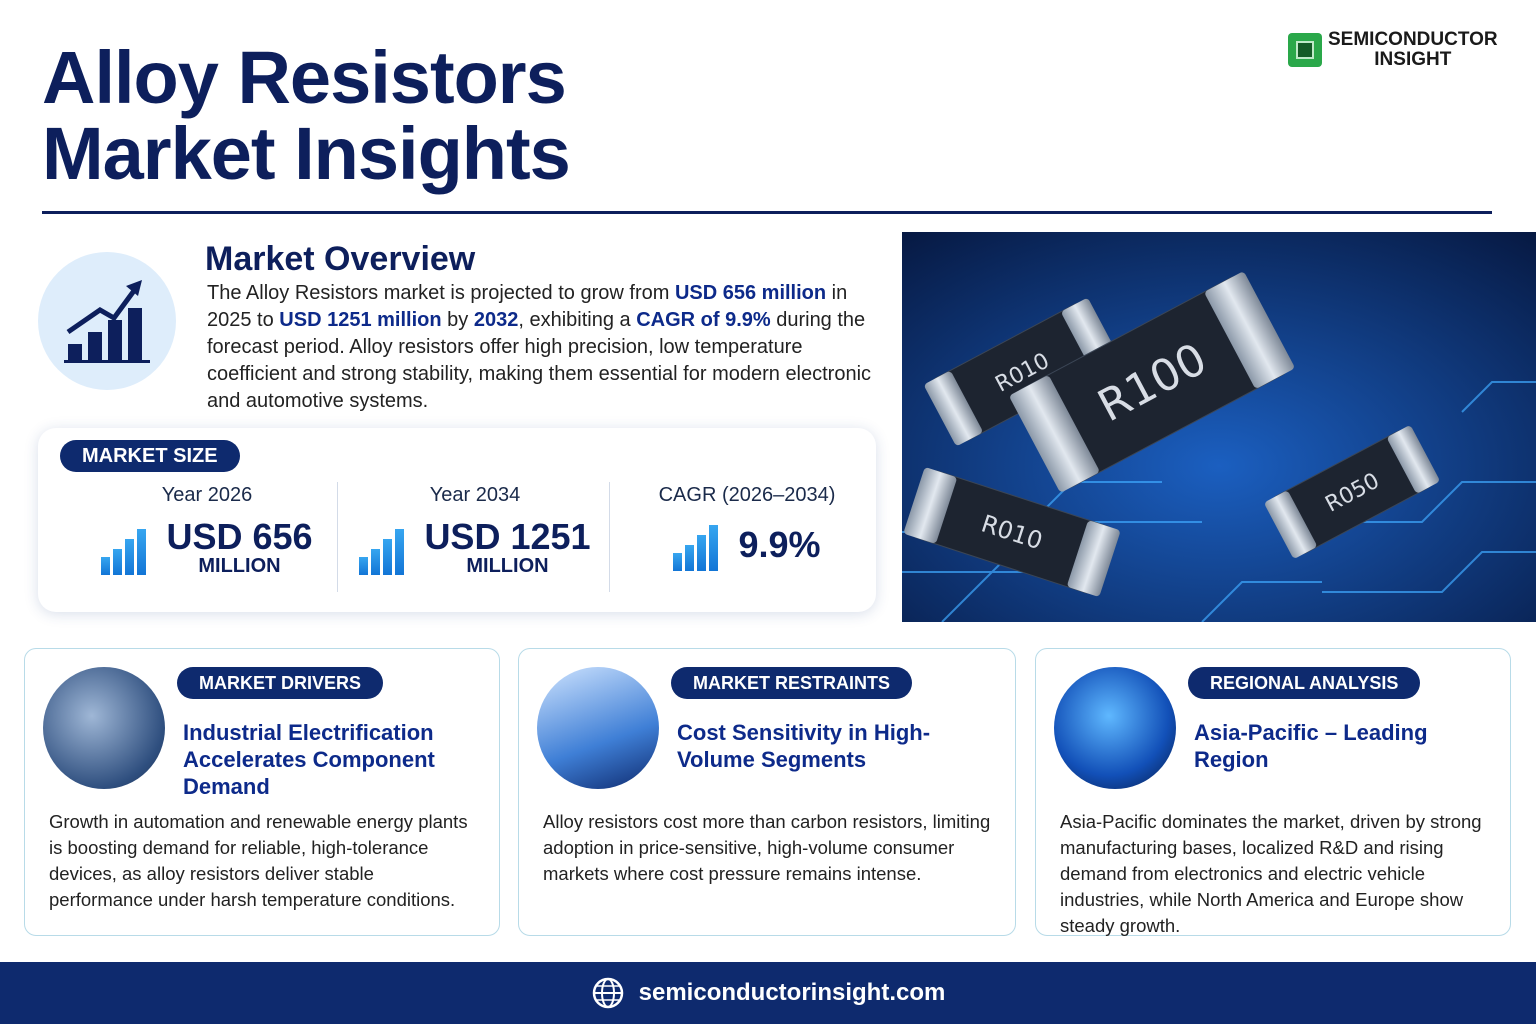 The image size is (1536, 1024). Describe the element at coordinates (750, 293) in the screenshot. I see `paragraph-segment: USD 656 million` at that location.